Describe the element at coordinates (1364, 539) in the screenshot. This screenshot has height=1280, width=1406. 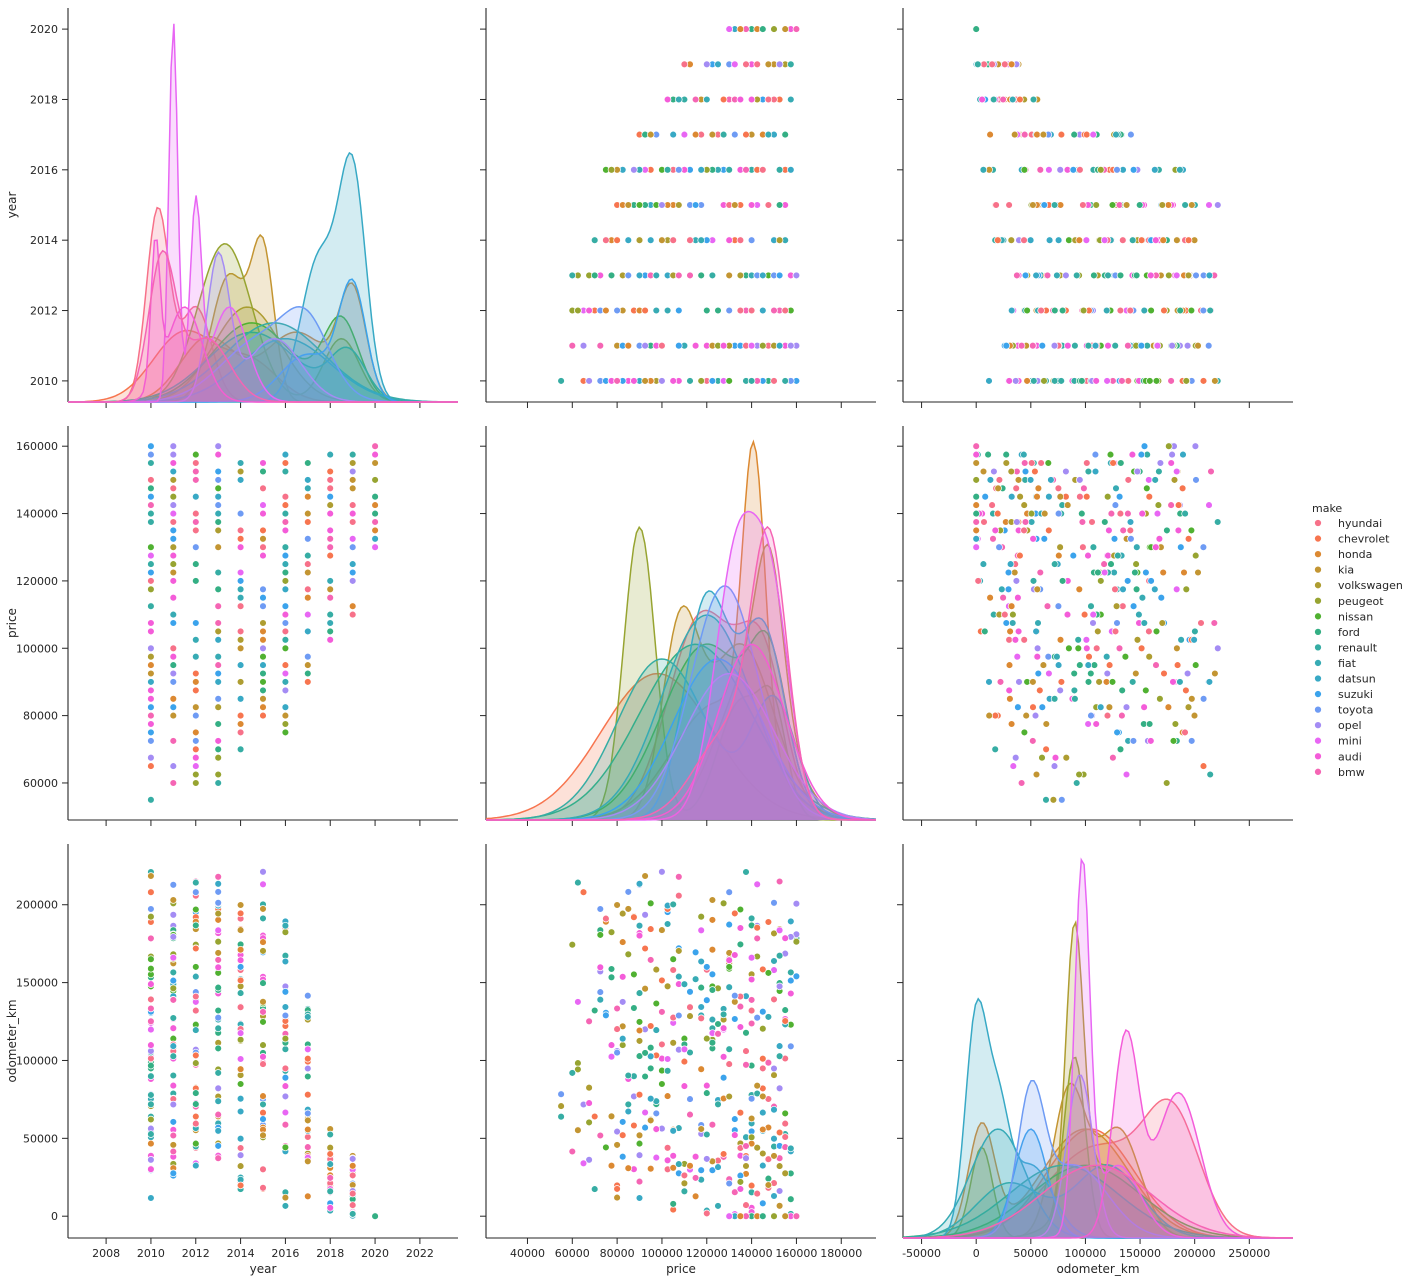
I see `legend-label-chevrolet: chevrolet` at that location.